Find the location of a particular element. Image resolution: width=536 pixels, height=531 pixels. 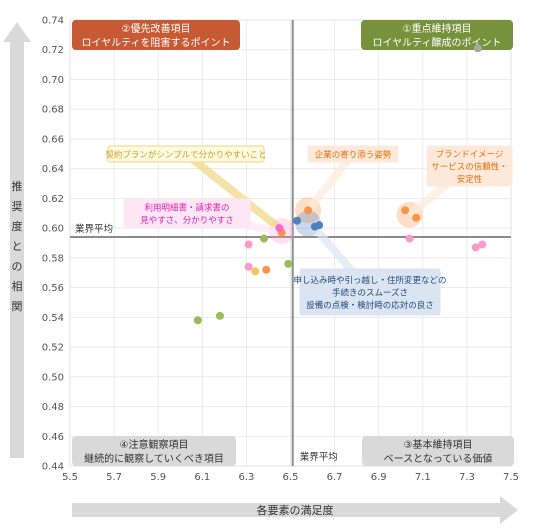

y-tick-label: 0.72 is located at coordinates (53, 50).